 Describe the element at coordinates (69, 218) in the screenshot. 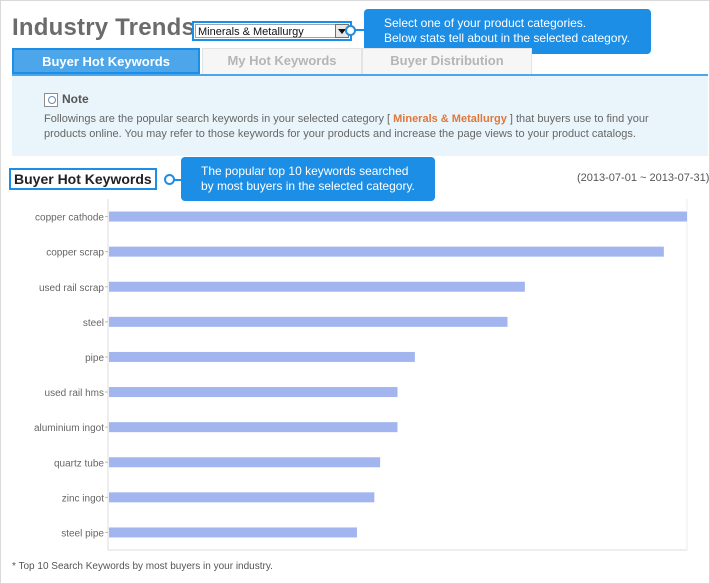

I see `tick-label: copper cathode` at that location.